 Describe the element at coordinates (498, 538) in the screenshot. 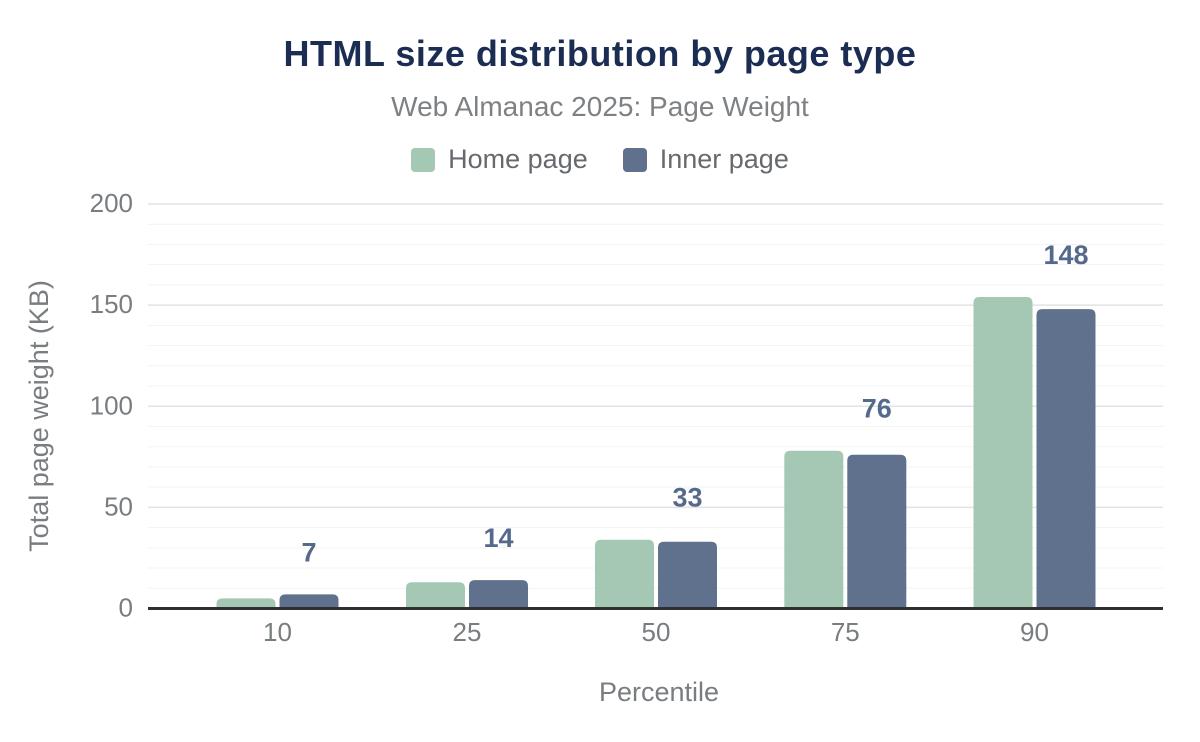

I see `bar-value-label: 14` at that location.